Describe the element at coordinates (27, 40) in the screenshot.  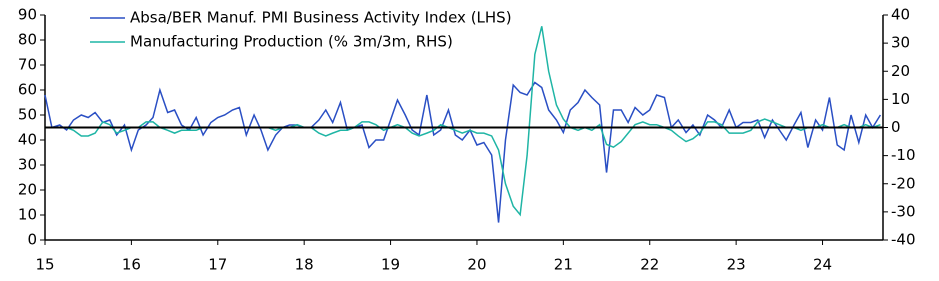
I see `y-tick-label: 80` at that location.